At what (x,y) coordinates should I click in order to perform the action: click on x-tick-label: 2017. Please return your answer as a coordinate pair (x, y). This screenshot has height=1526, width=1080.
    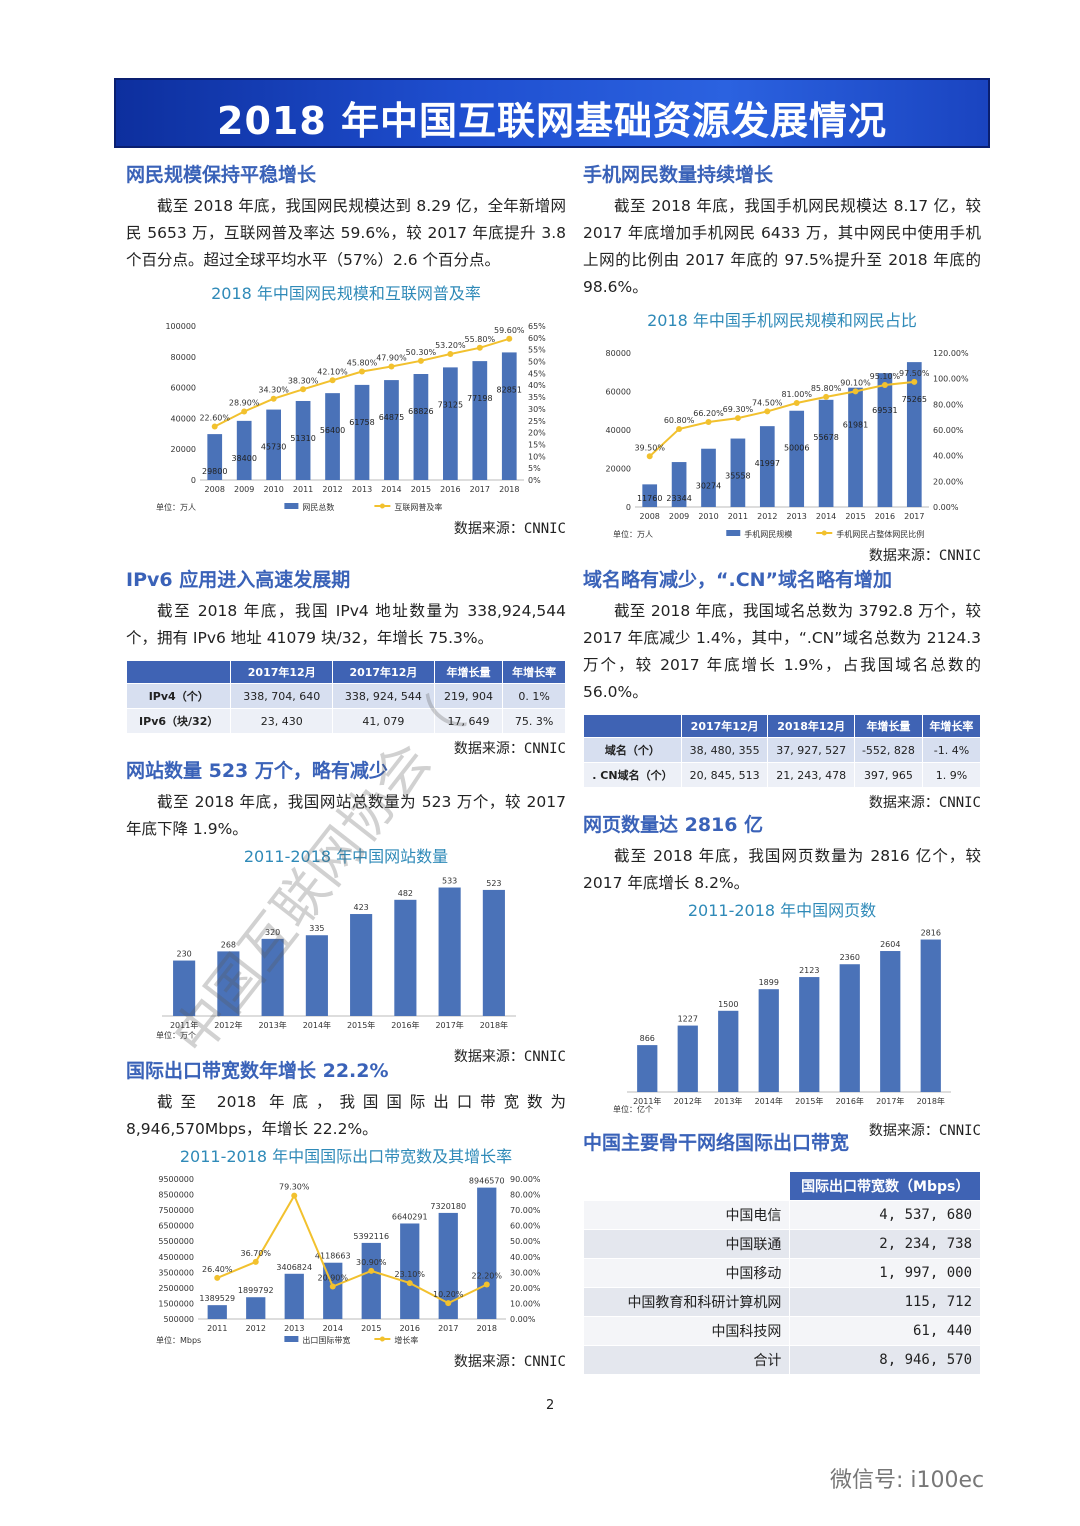
    Looking at the image, I should click on (914, 516).